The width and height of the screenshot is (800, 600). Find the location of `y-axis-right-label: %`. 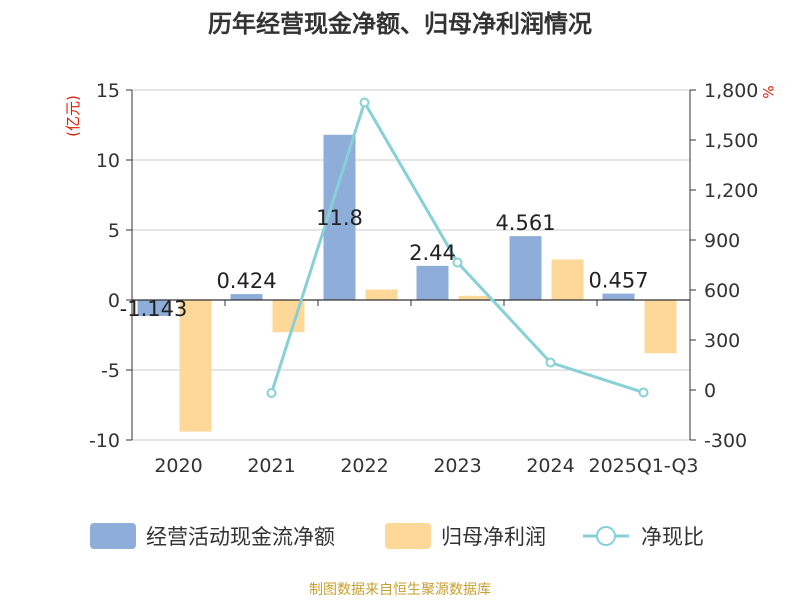

y-axis-right-label: % is located at coordinates (767, 91).